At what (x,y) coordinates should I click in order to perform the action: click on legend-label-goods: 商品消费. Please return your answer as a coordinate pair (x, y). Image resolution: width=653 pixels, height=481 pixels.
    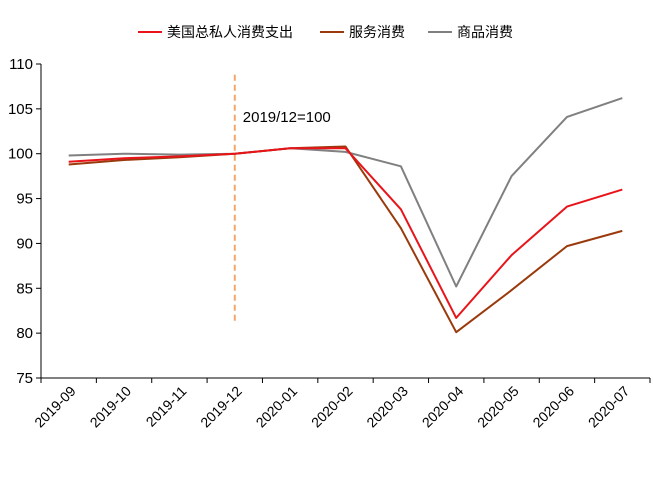
    Looking at the image, I should click on (485, 33).